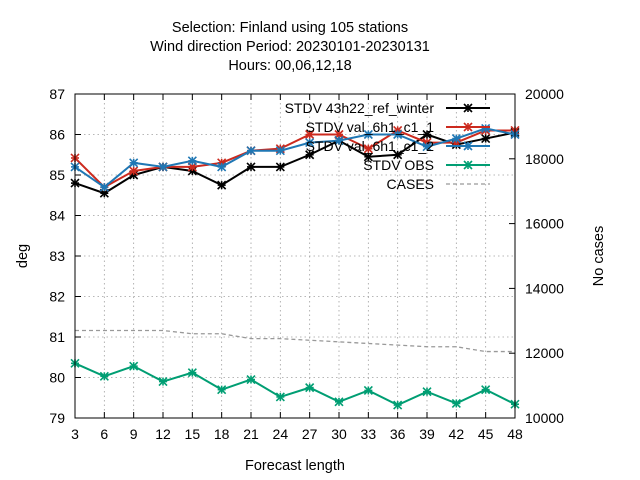  What do you see at coordinates (251, 434) in the screenshot?
I see `x-tick-label: 21` at bounding box center [251, 434].